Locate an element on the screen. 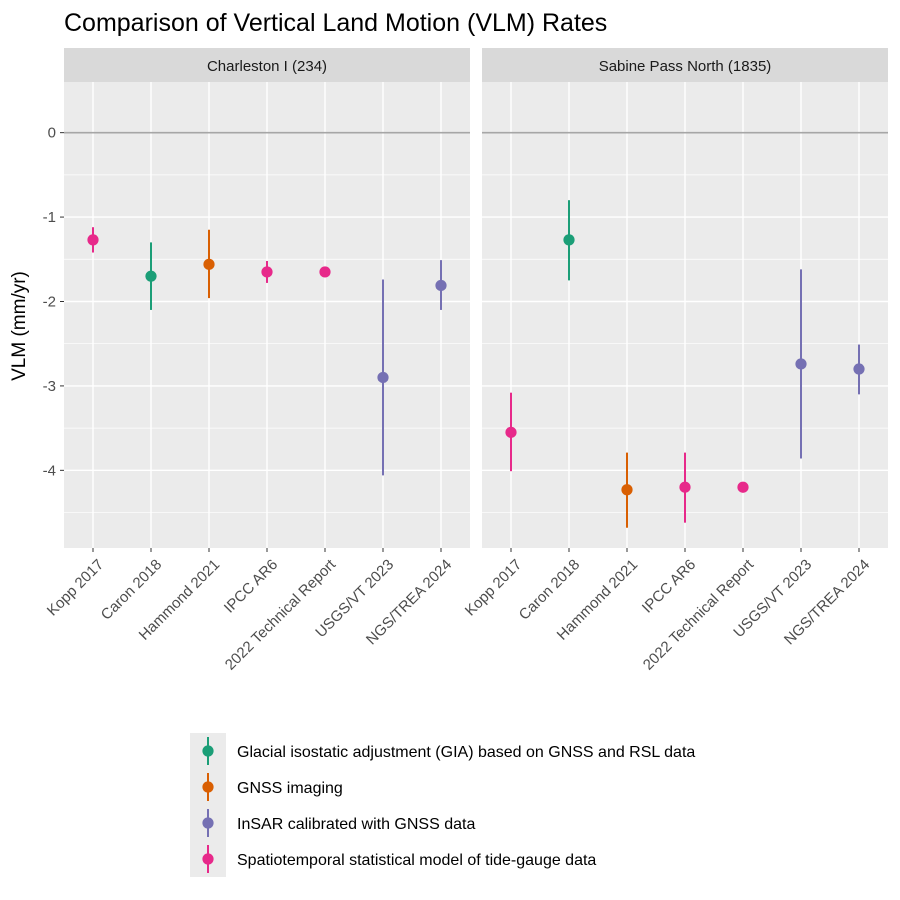  y-tick-label: -3 is located at coordinates (49, 386).